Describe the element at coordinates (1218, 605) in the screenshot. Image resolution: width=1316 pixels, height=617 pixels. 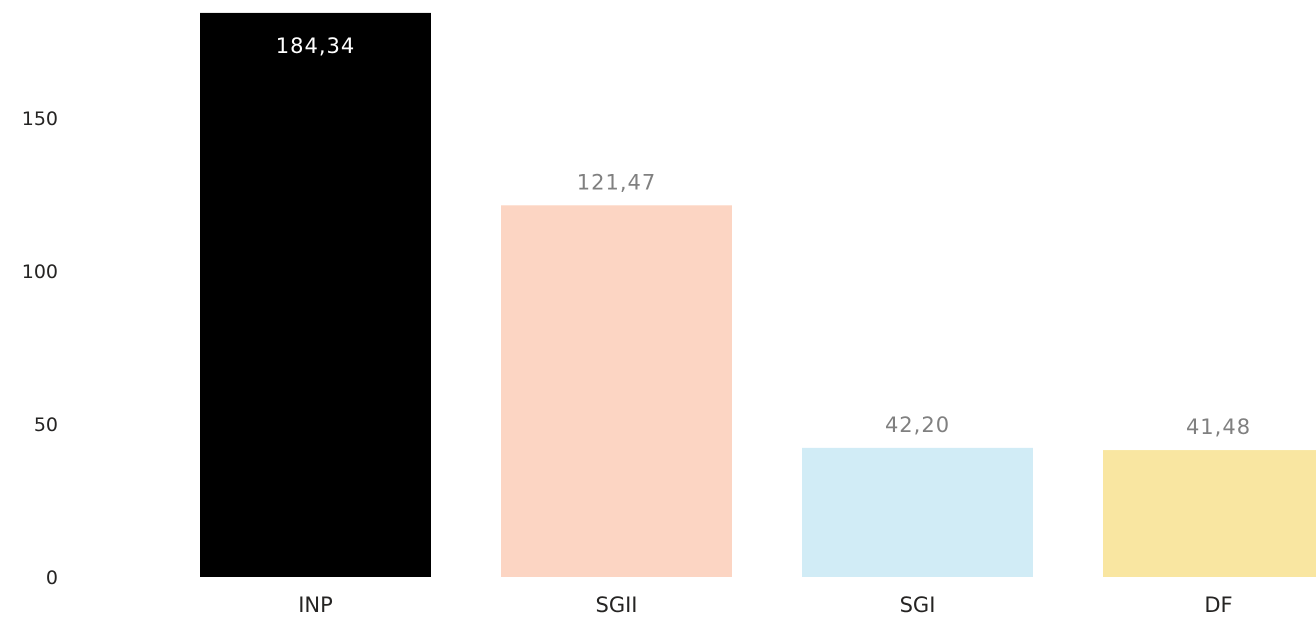
I see `x-tick-label-df: DF` at that location.